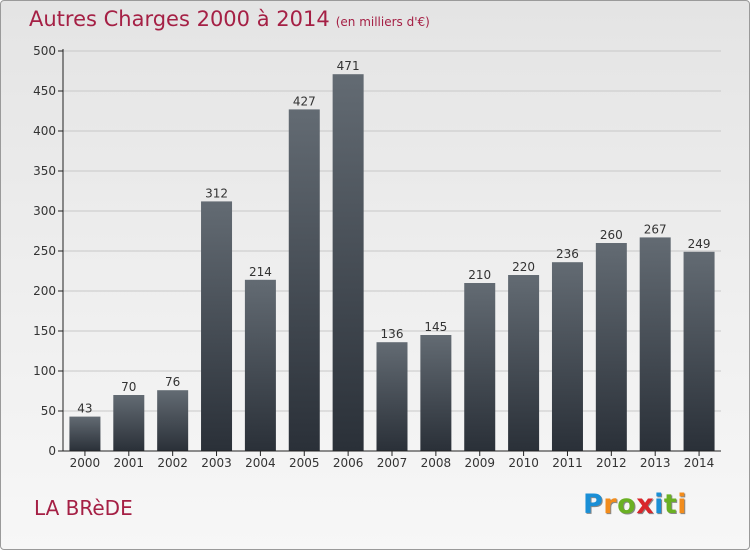 This screenshot has width=750, height=550. Describe the element at coordinates (699, 351) in the screenshot. I see `bar-2014` at that location.